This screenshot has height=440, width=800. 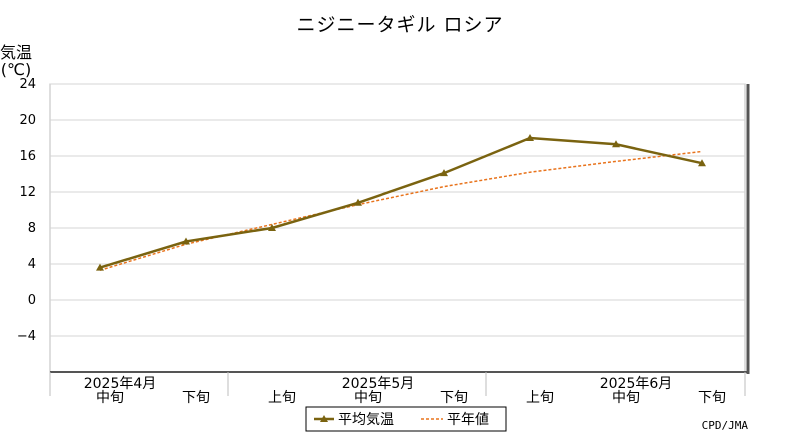 I want to click on y-tick-label: 8, so click(x=32, y=228).